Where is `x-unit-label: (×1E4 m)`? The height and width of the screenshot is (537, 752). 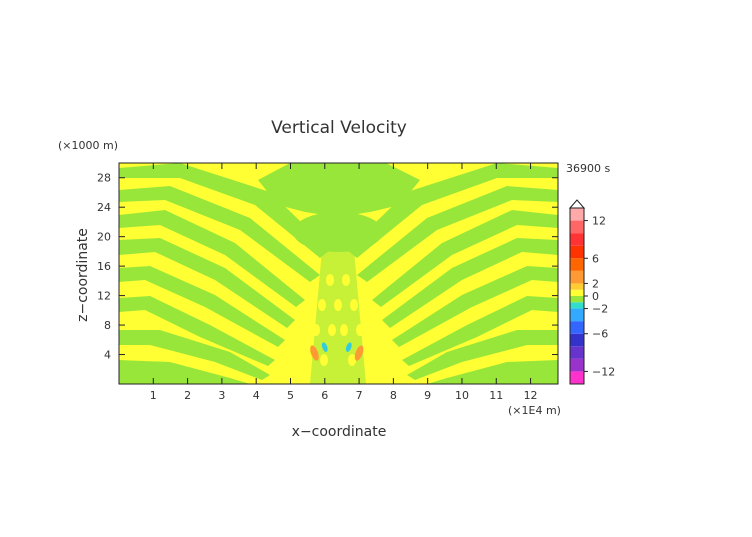
x-unit-label: (×1E4 m) is located at coordinates (534, 410).